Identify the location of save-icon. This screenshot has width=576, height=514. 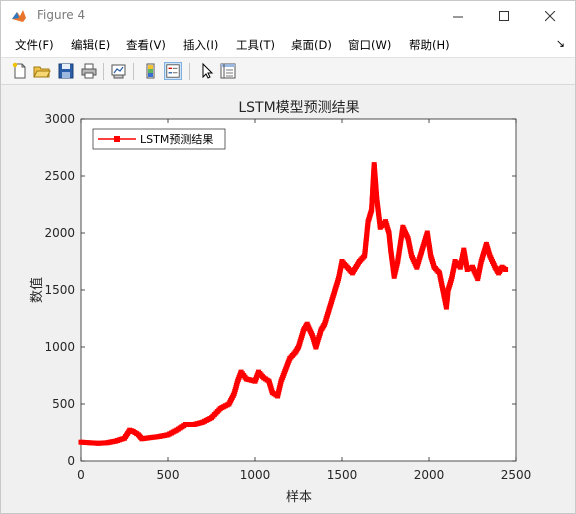
(66, 71).